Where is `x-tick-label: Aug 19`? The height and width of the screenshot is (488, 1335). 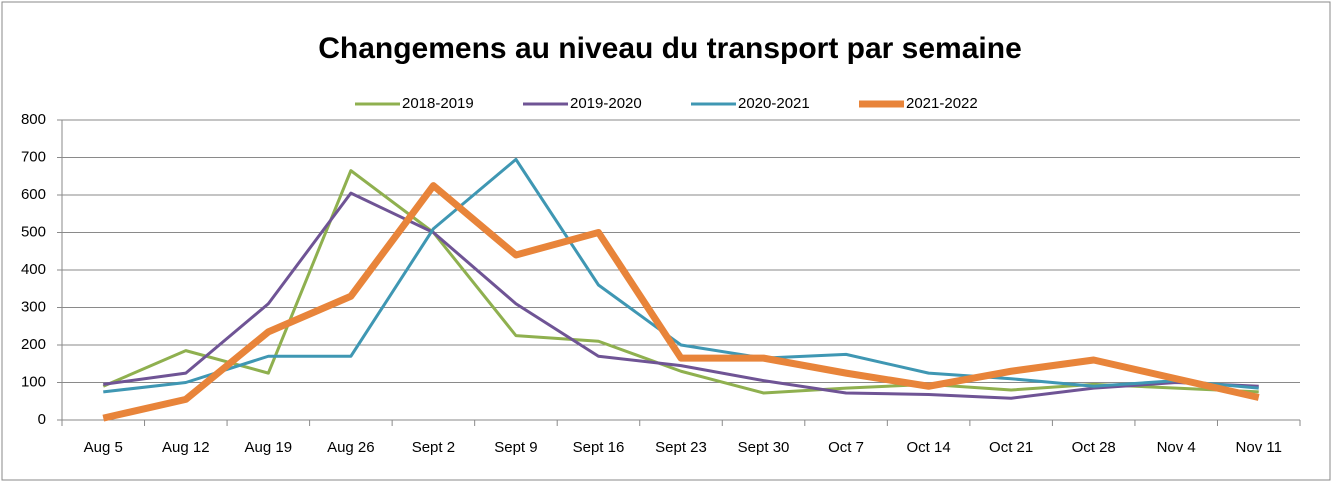 x-tick-label: Aug 19 is located at coordinates (269, 447).